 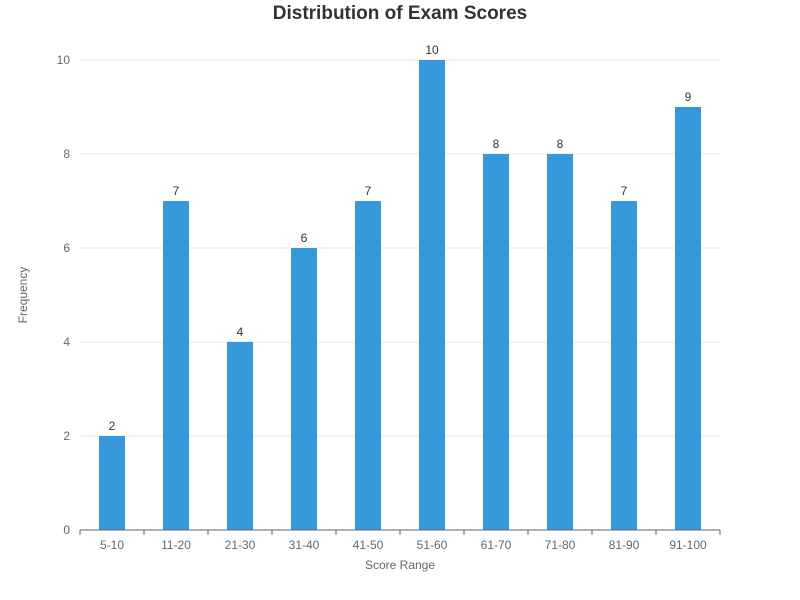 What do you see at coordinates (66, 436) in the screenshot?
I see `y-tick-label: 2` at bounding box center [66, 436].